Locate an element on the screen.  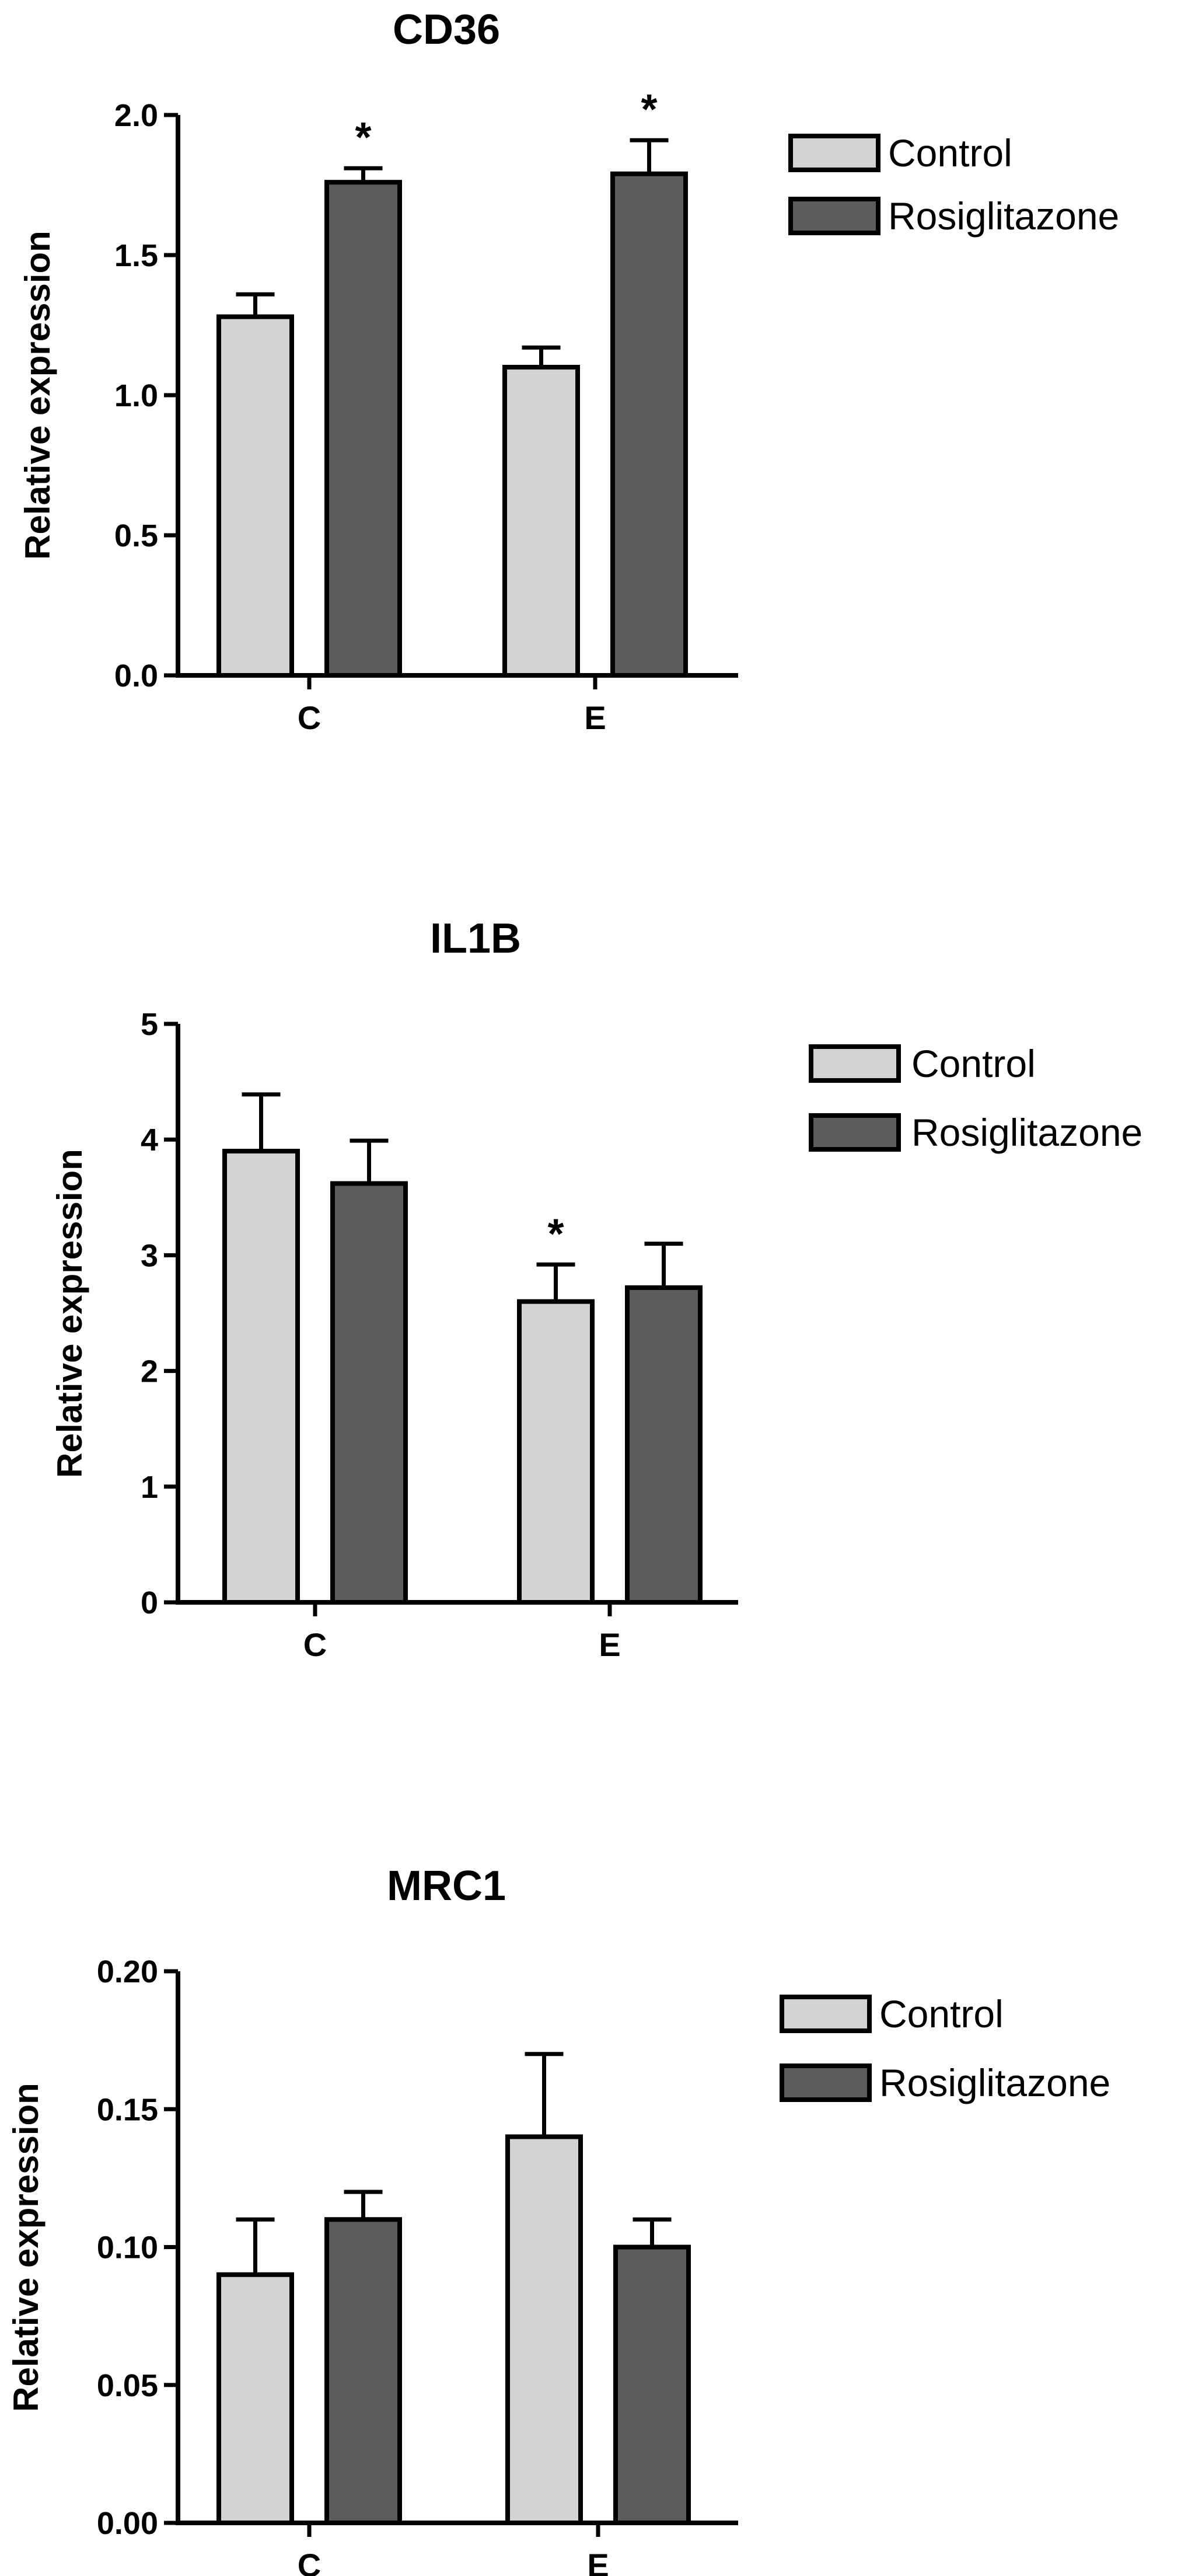
y-tick-label: 1 is located at coordinates (149, 1488).